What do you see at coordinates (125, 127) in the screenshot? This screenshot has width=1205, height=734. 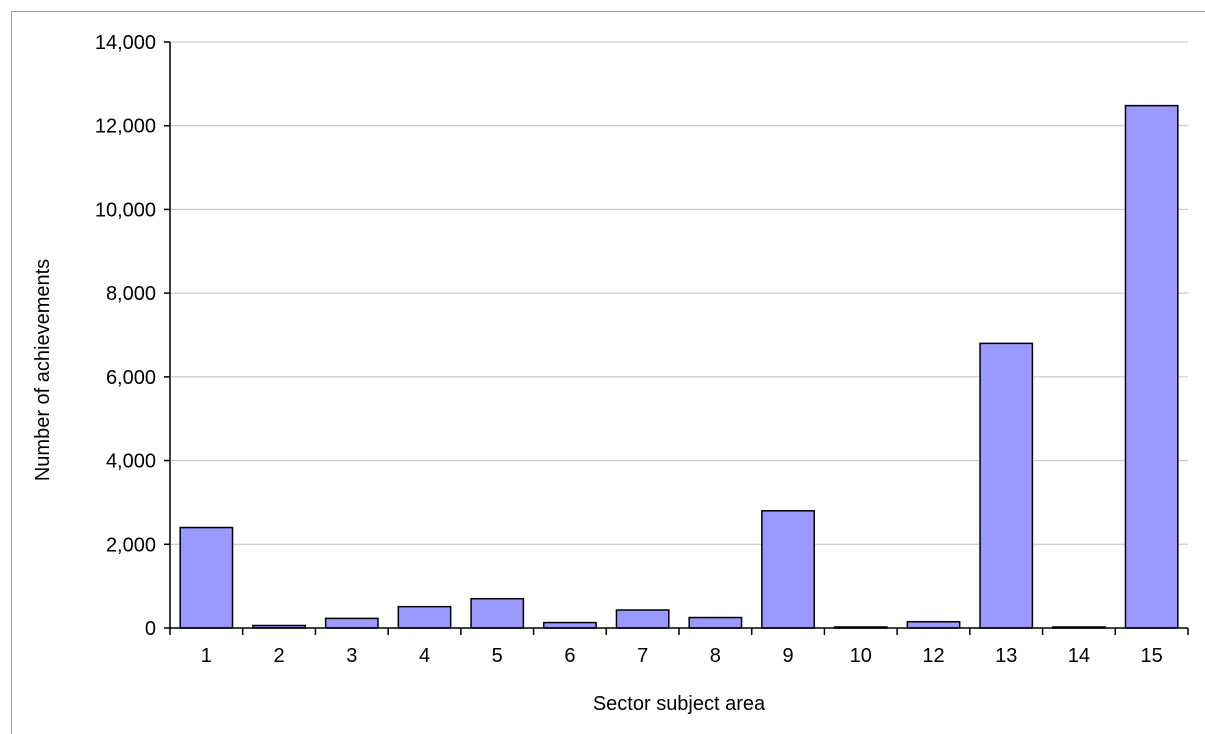 I see `y-tick-label: 12,000` at bounding box center [125, 127].